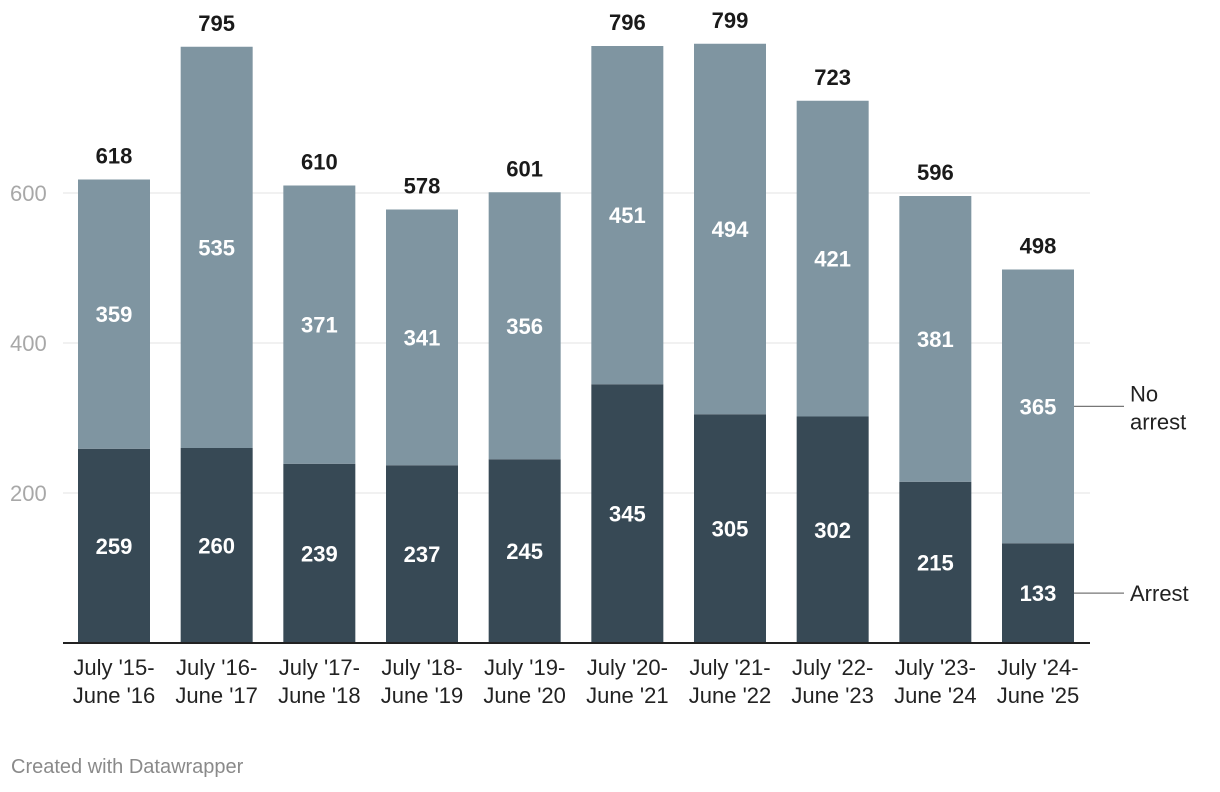 The width and height of the screenshot is (1220, 792). What do you see at coordinates (1144, 393) in the screenshot?
I see `legend-label-no-arrest: No` at bounding box center [1144, 393].